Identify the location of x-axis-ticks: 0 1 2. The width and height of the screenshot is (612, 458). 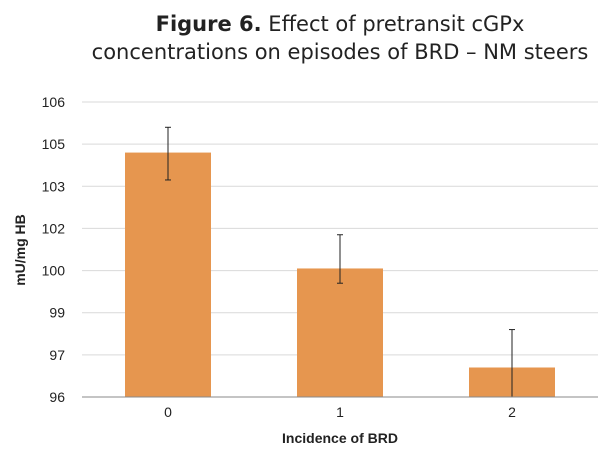
(340, 412).